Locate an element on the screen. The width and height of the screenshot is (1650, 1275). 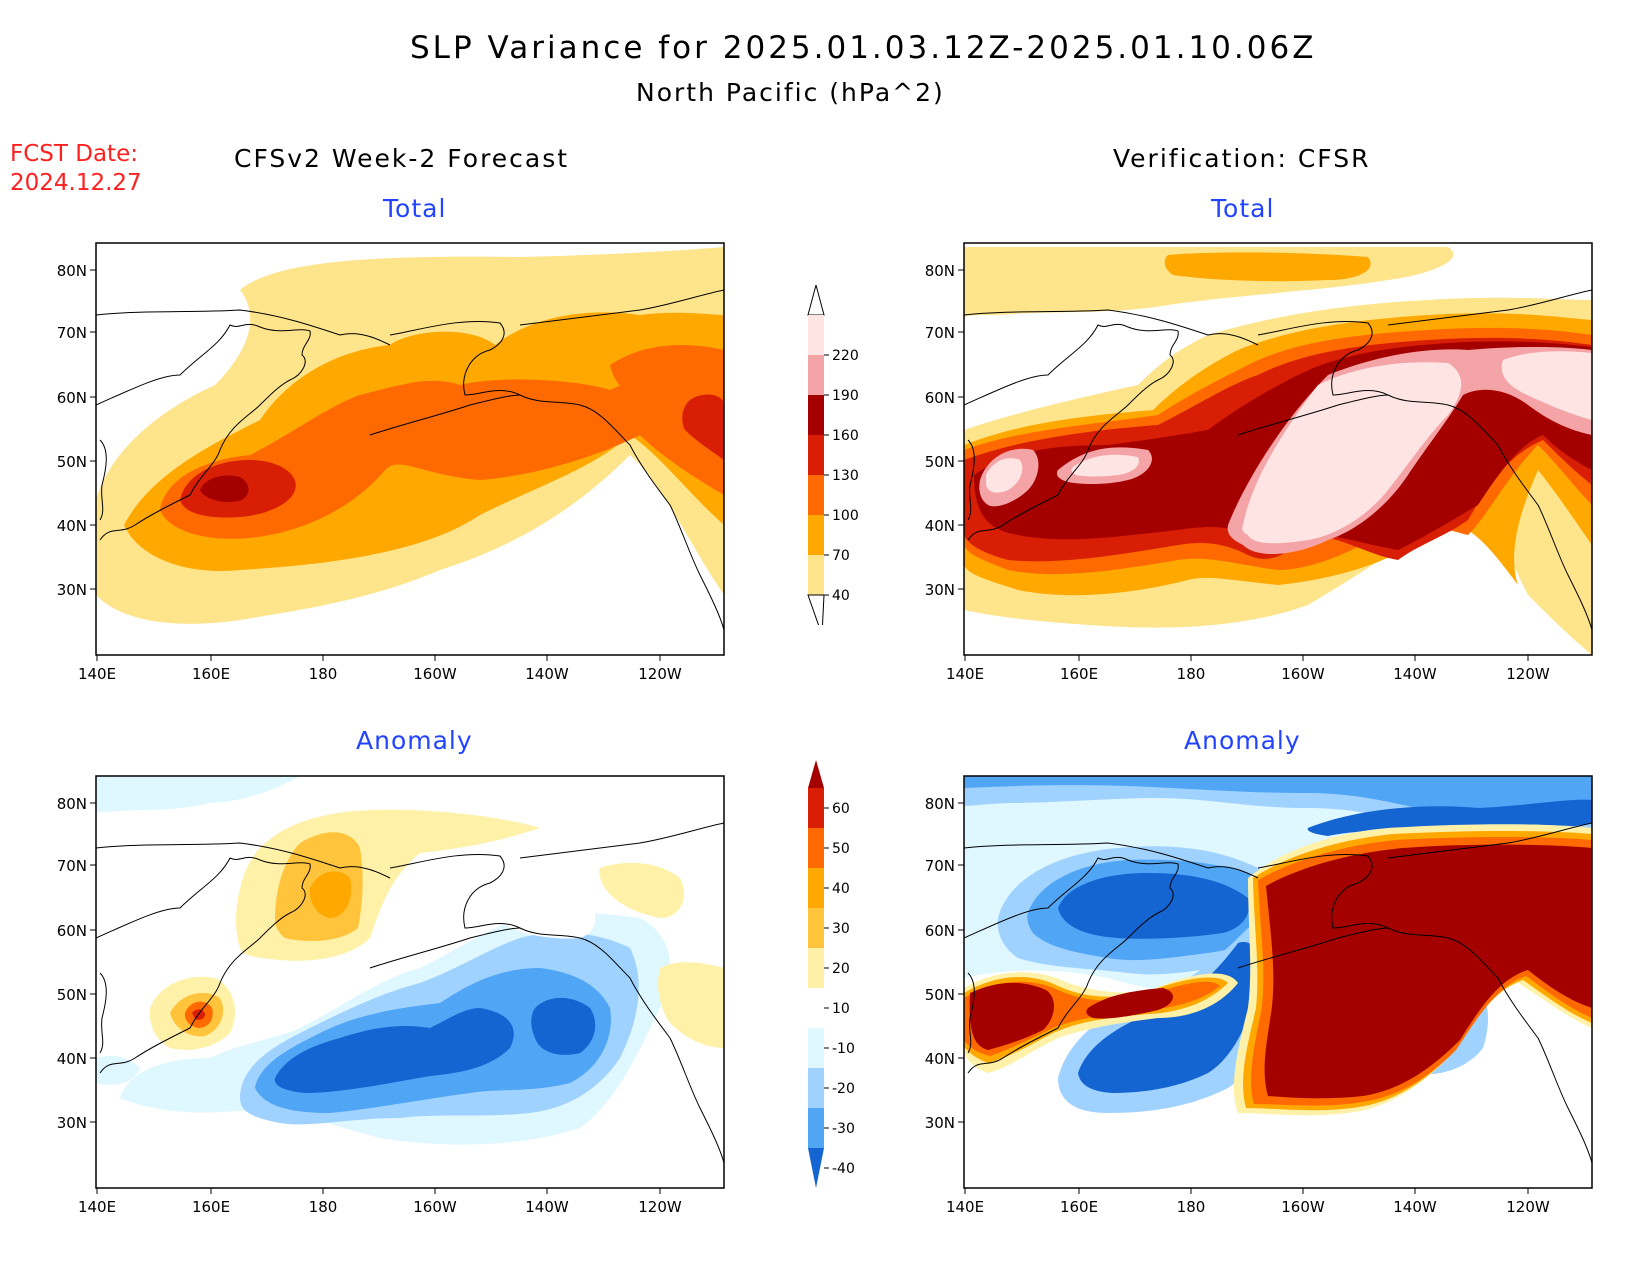
colorbar-anomaly: 60 50 40 30 20 10 -10 -20 -30 -40 is located at coordinates (831, 974).